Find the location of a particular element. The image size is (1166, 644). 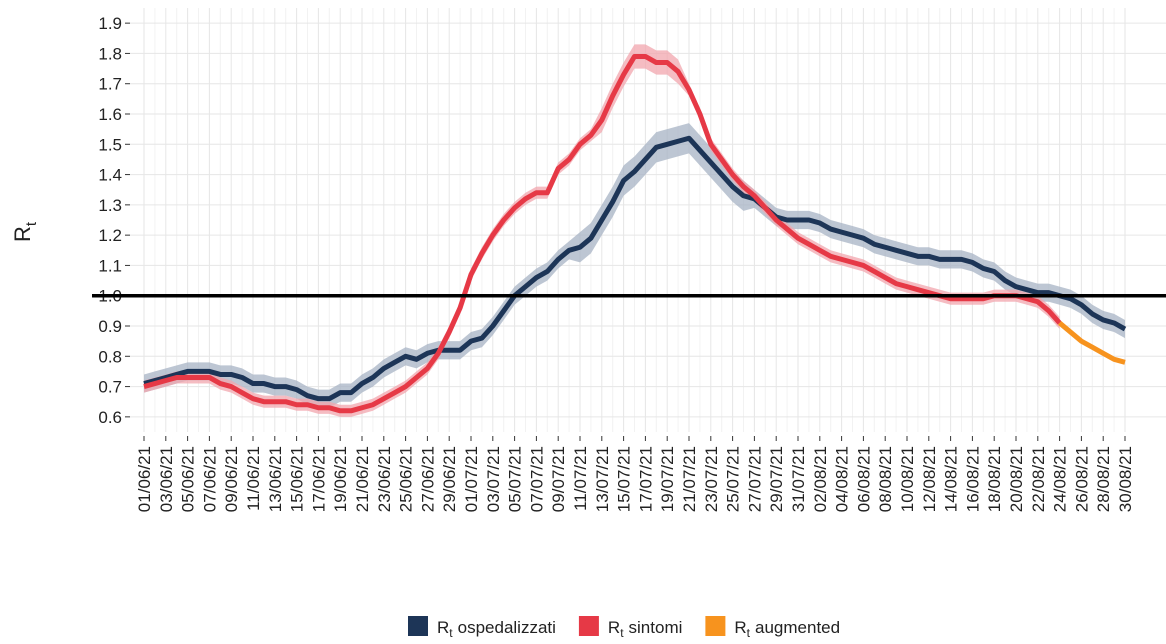

x-tick-label: 21/07/21 is located at coordinates (689, 479).